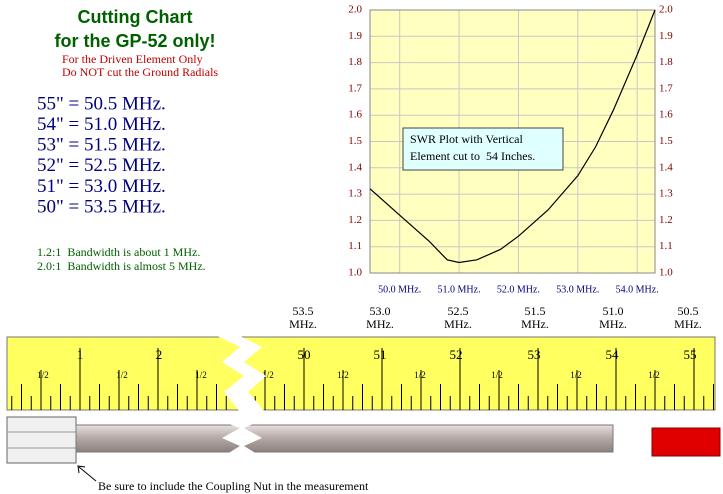 This screenshot has height=494, width=723. What do you see at coordinates (240, 438) in the screenshot?
I see `break` at bounding box center [240, 438].